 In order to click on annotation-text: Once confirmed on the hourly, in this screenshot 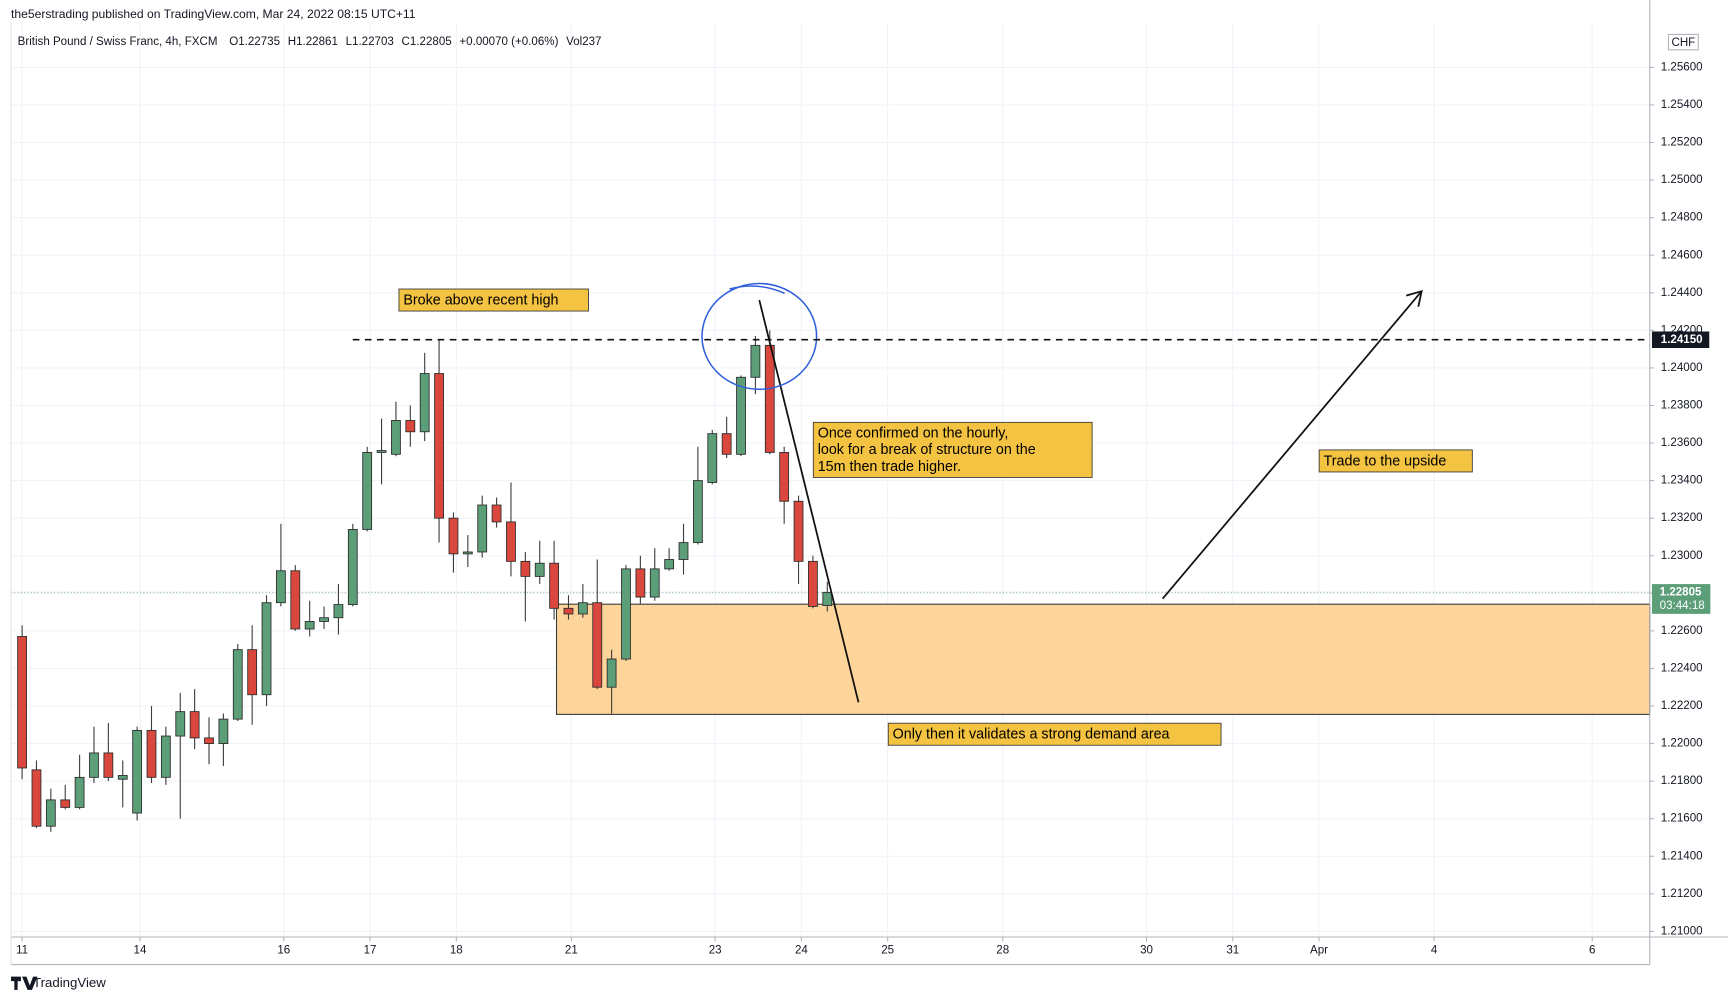, I will do `click(913, 434)`.